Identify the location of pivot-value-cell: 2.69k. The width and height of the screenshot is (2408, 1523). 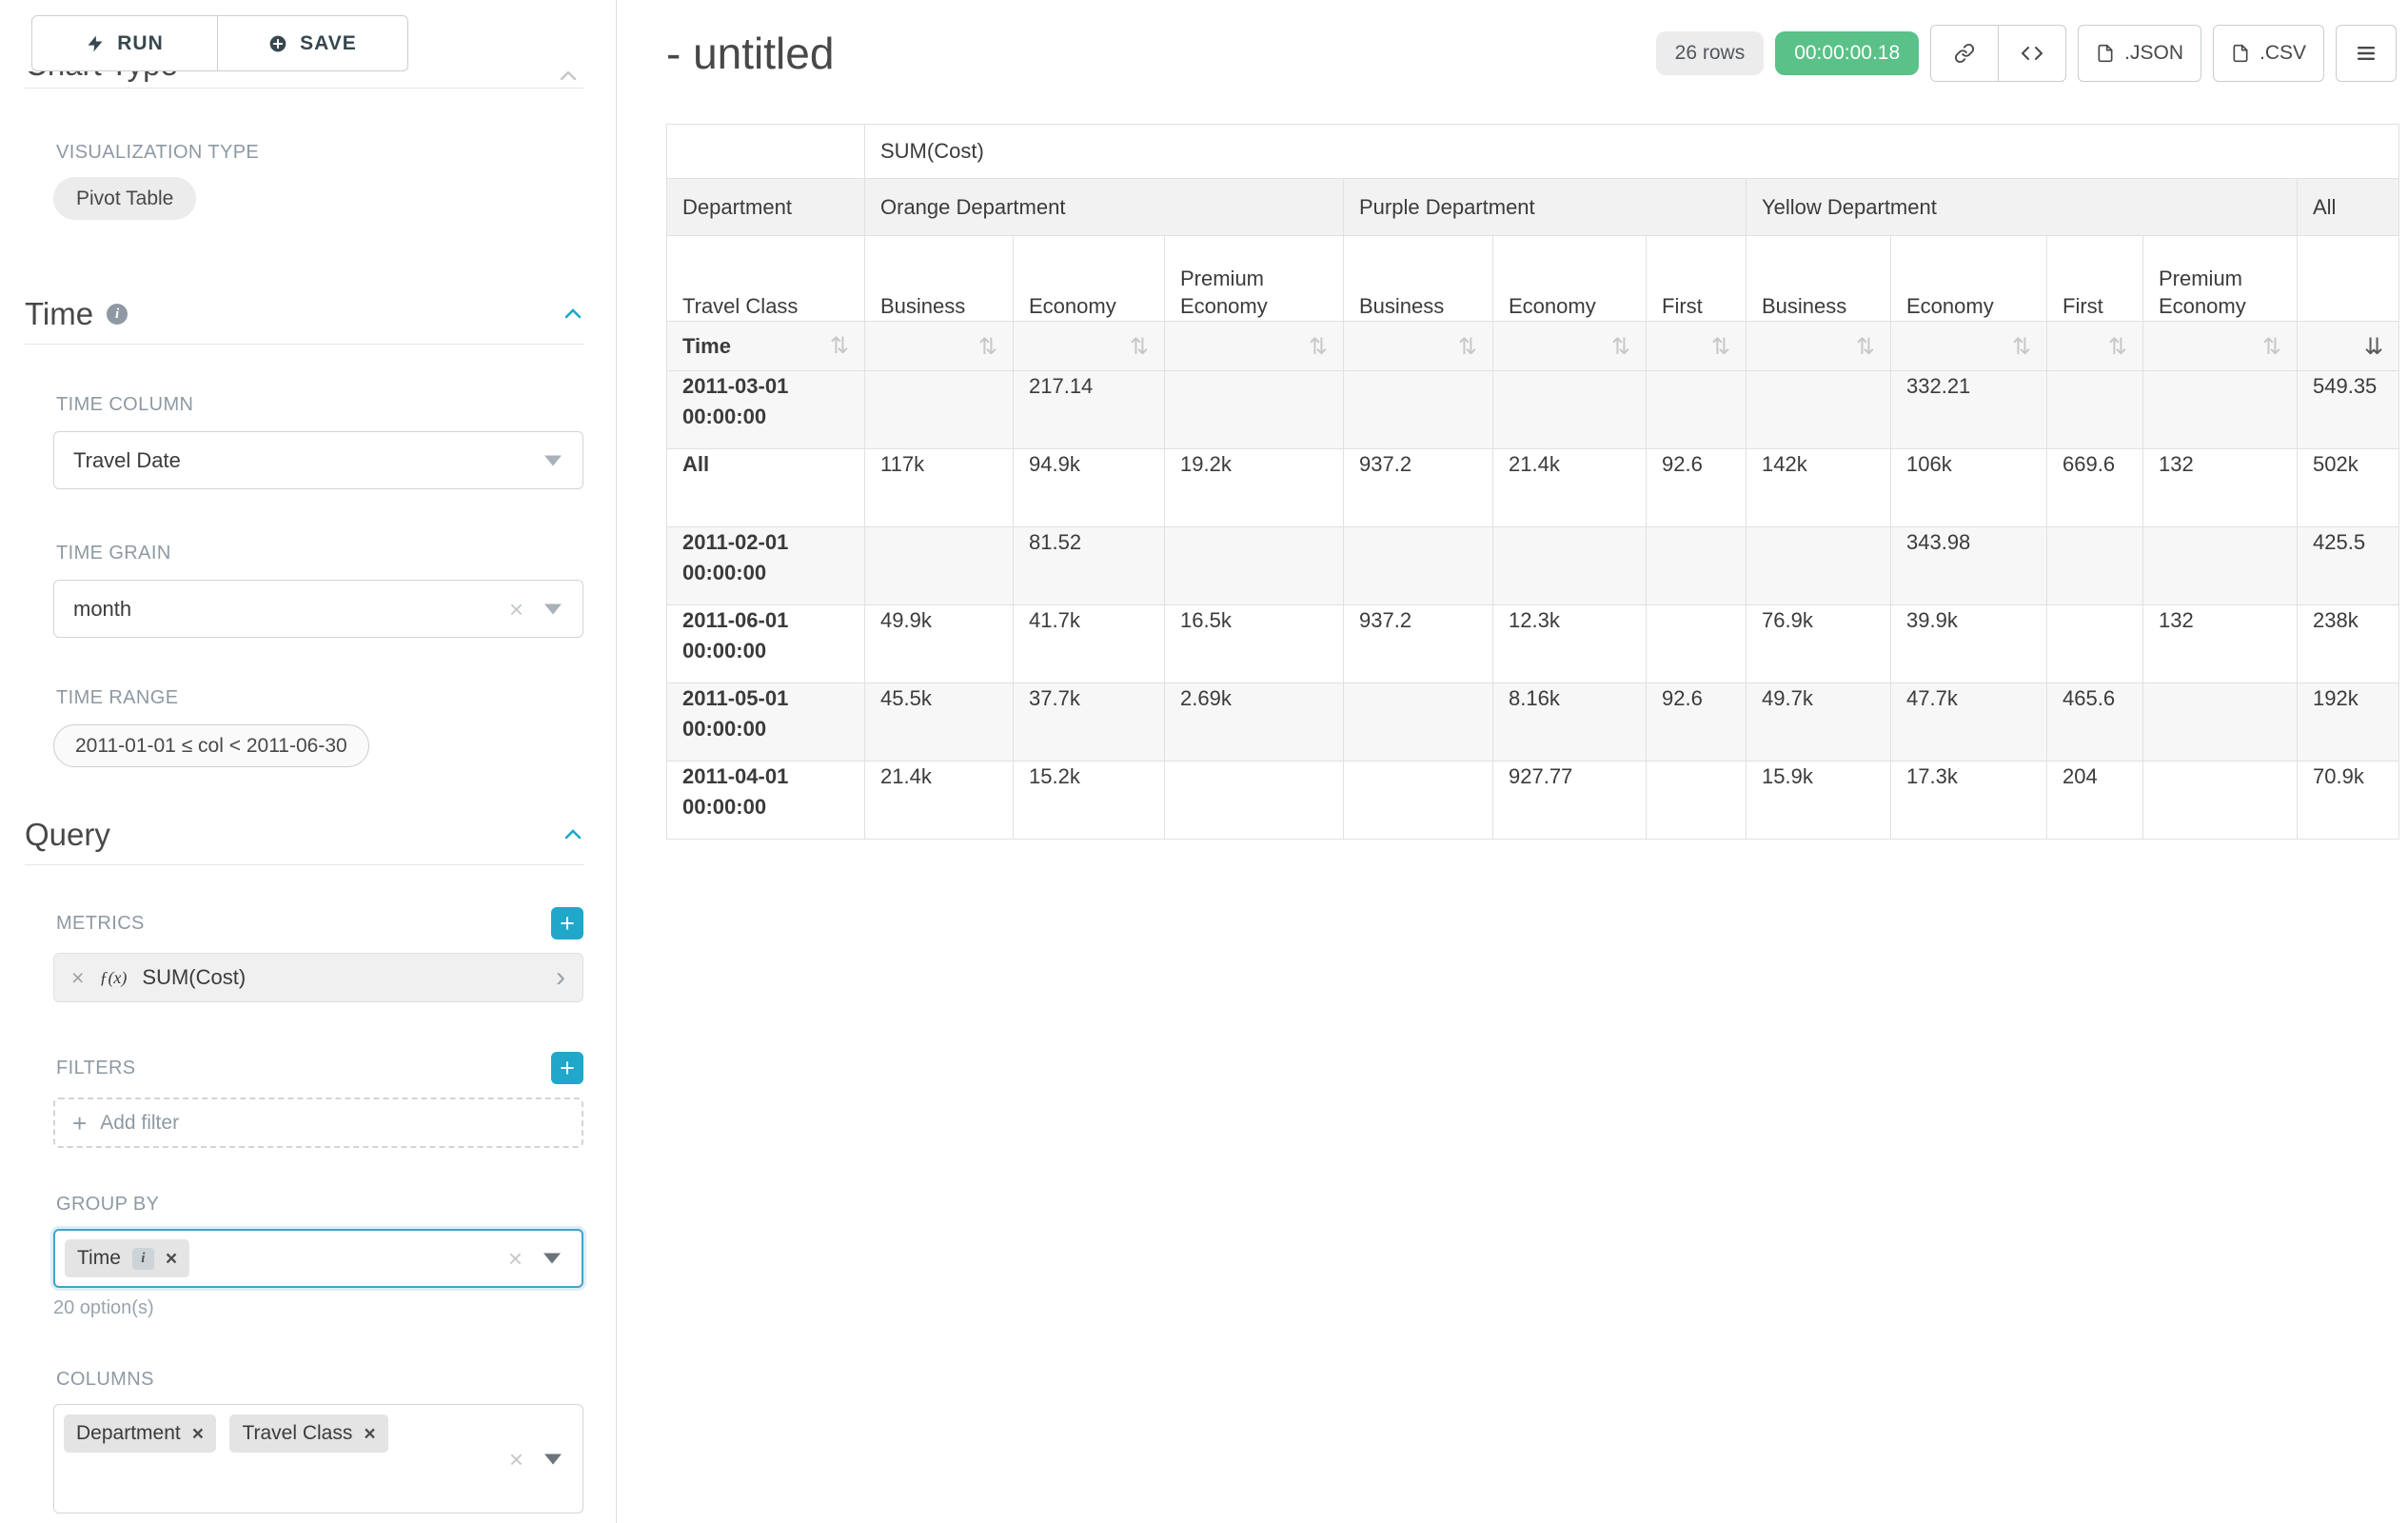
(1254, 722).